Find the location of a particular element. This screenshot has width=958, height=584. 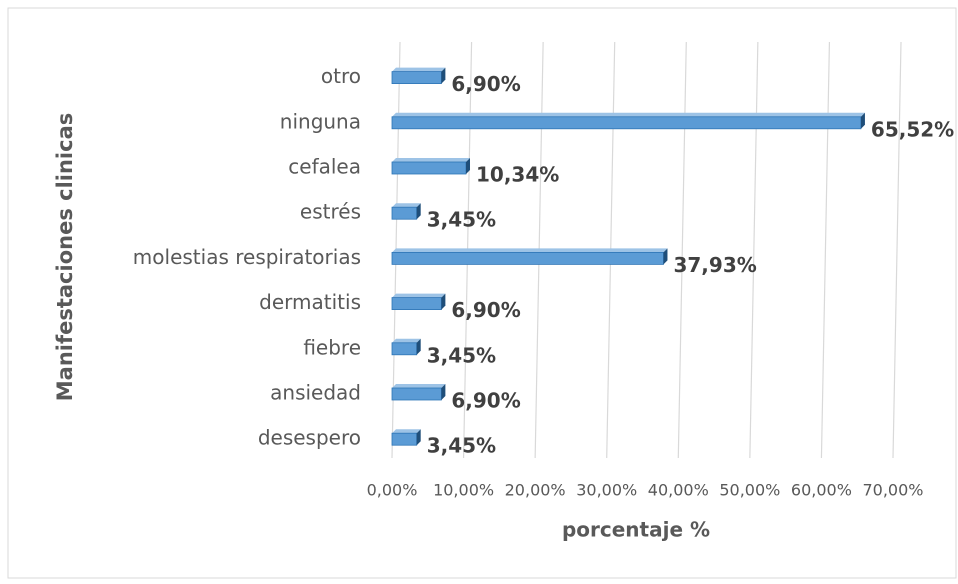

x-tick-label: 20,00% is located at coordinates (535, 490).